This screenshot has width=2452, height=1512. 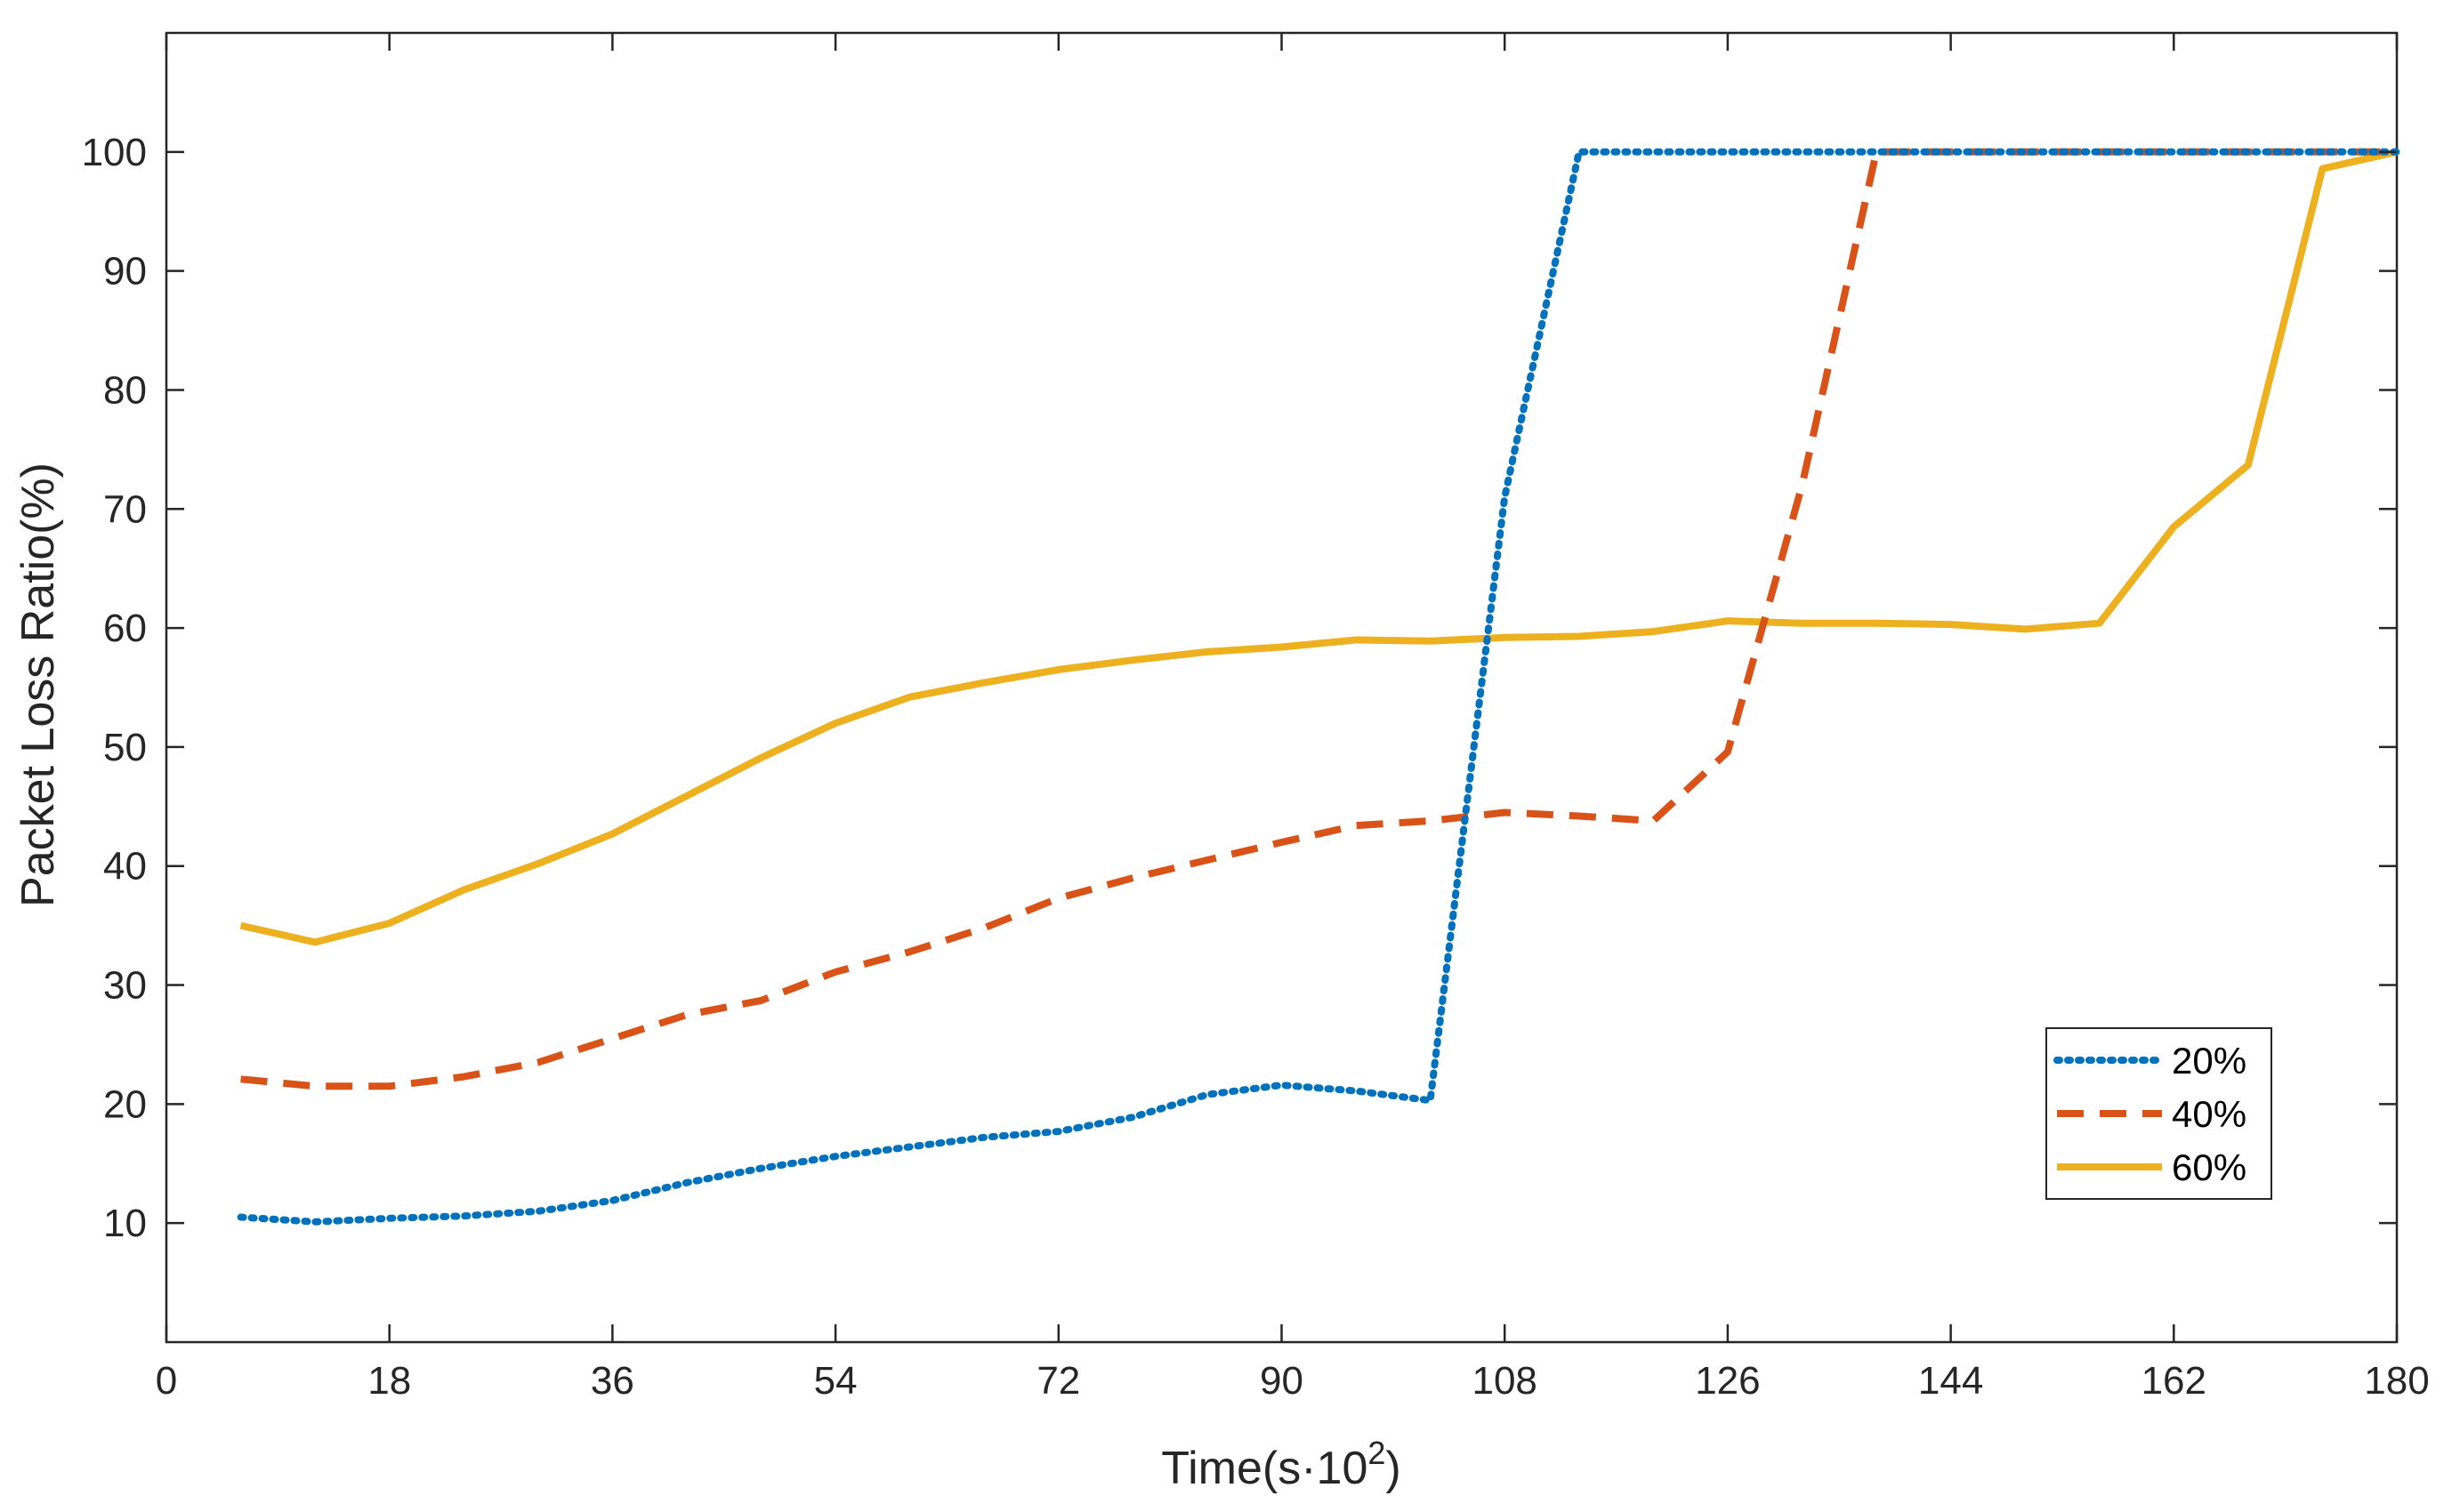 What do you see at coordinates (836, 1381) in the screenshot?
I see `x-tick-label: 54` at bounding box center [836, 1381].